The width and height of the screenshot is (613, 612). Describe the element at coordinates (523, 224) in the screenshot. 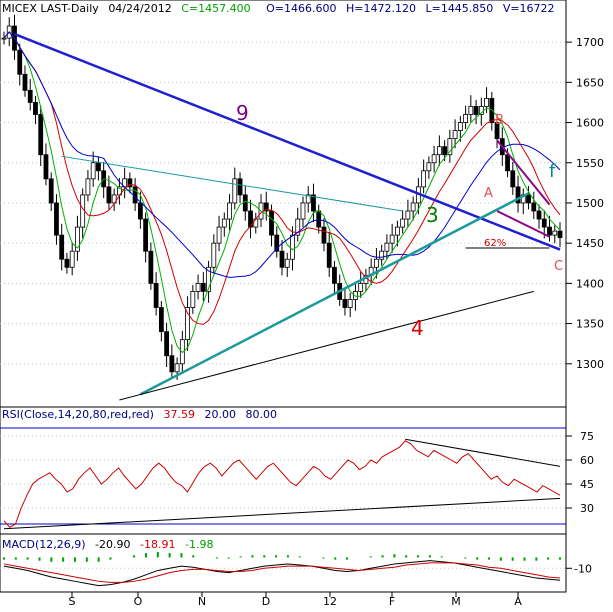

I see `wedge-lower` at that location.